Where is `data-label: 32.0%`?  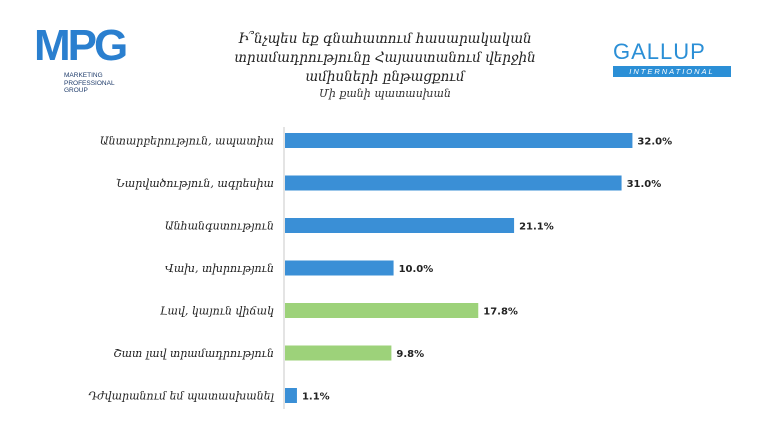
data-label: 32.0% is located at coordinates (654, 142).